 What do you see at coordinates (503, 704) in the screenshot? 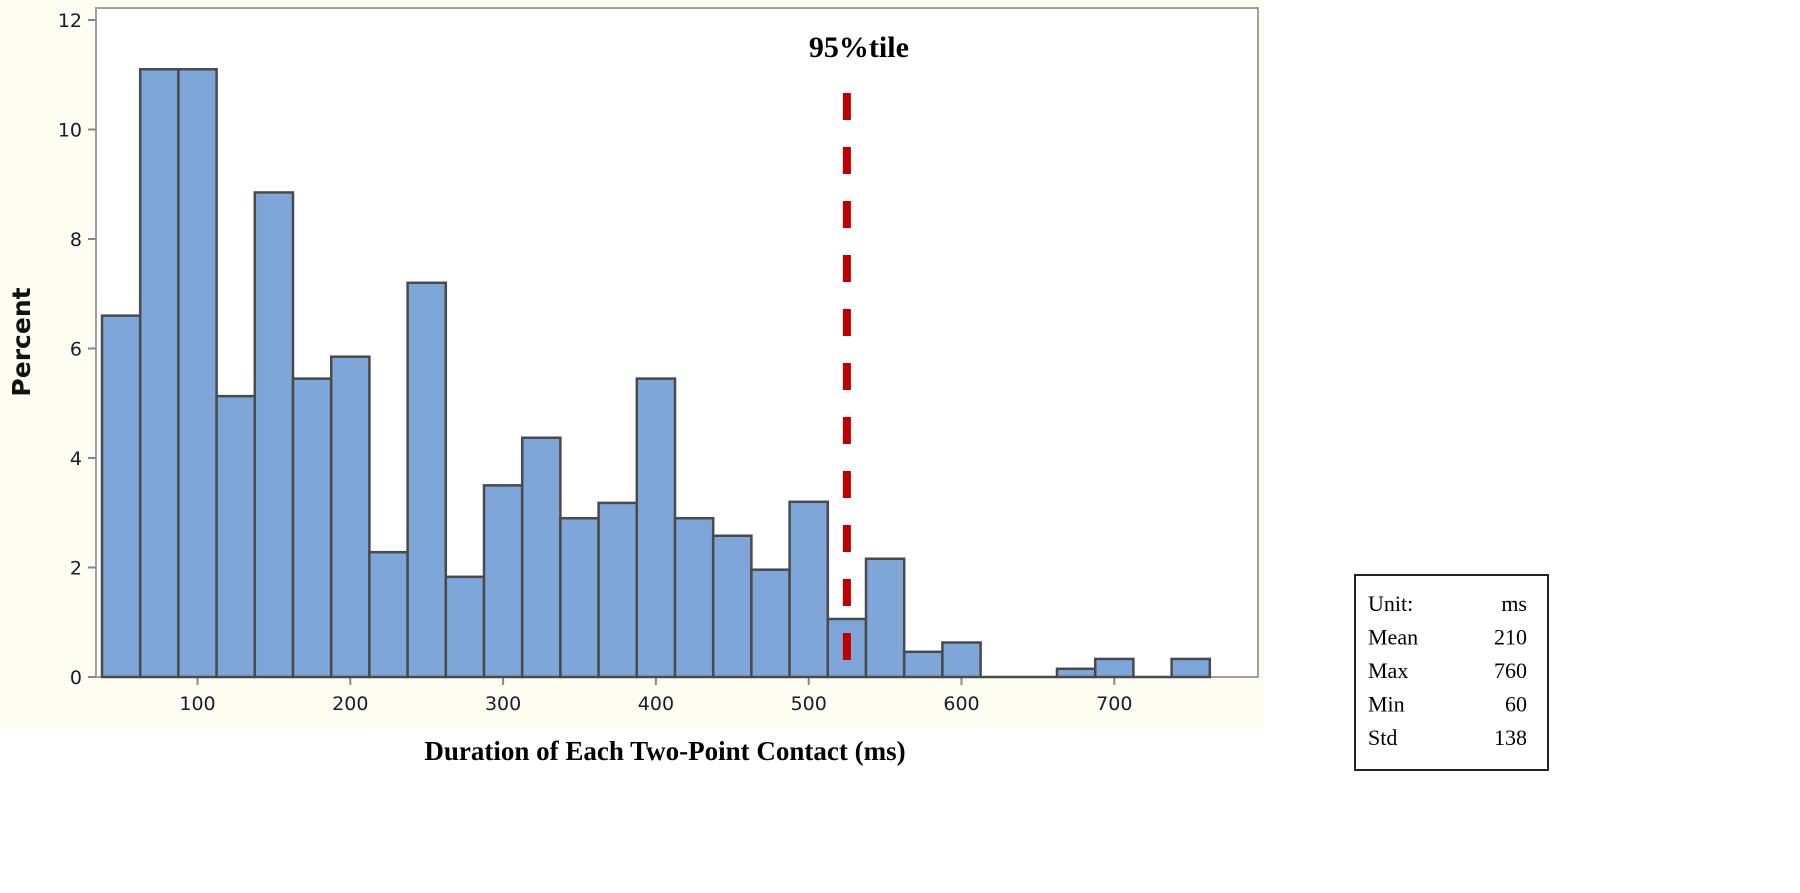
I see `x-tick-label: 300` at bounding box center [503, 704].